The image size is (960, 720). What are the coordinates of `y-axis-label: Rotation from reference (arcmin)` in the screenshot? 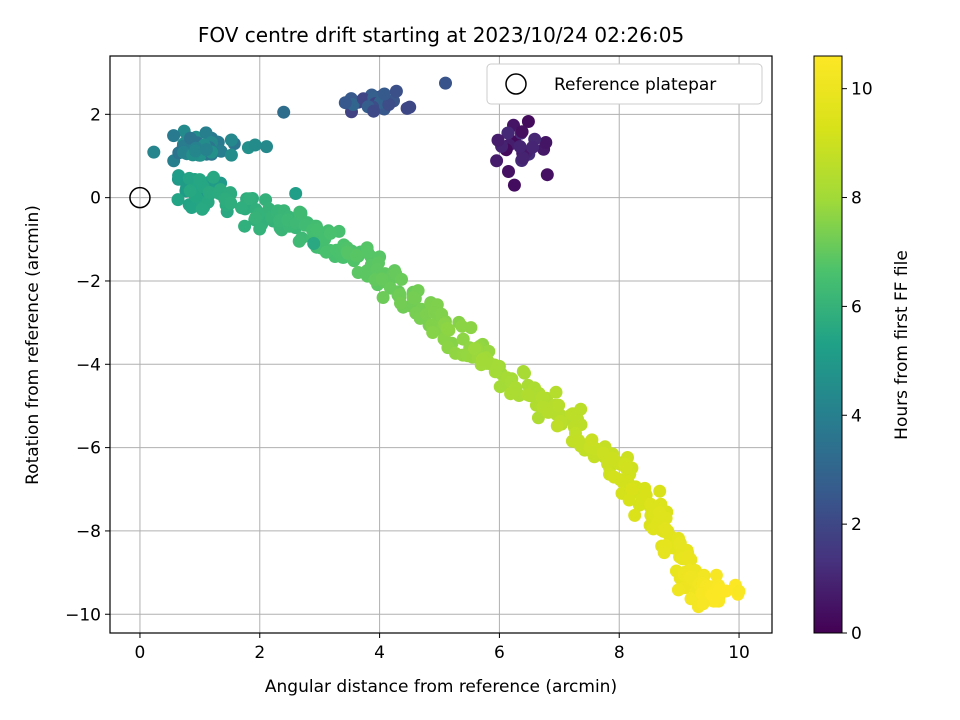 It's located at (33, 345).